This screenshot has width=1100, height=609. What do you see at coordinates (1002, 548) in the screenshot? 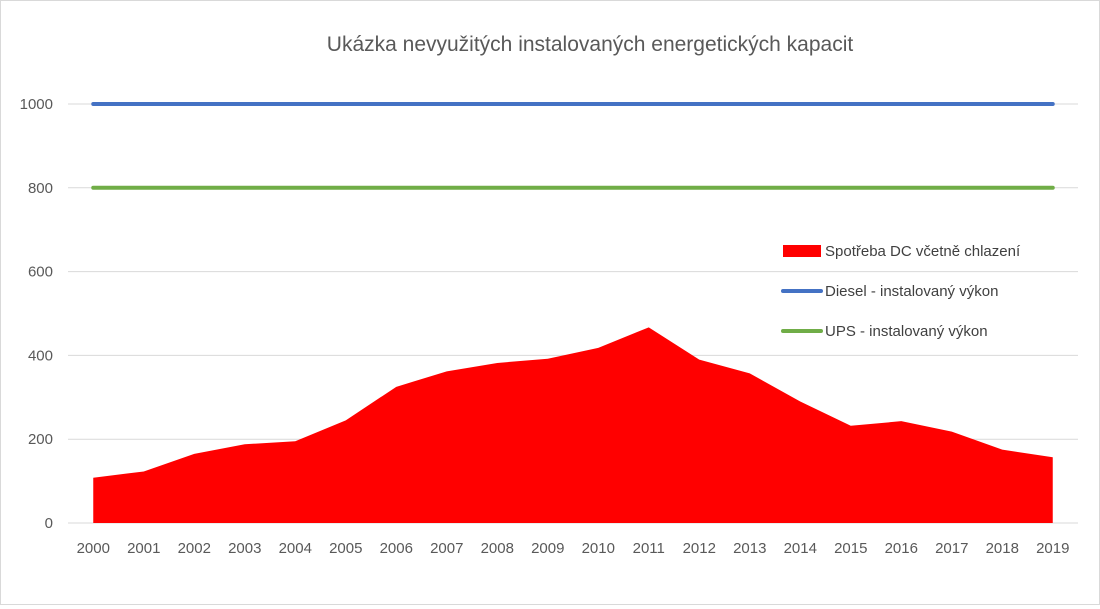
I see `x-tick-label: 2018` at bounding box center [1002, 548].